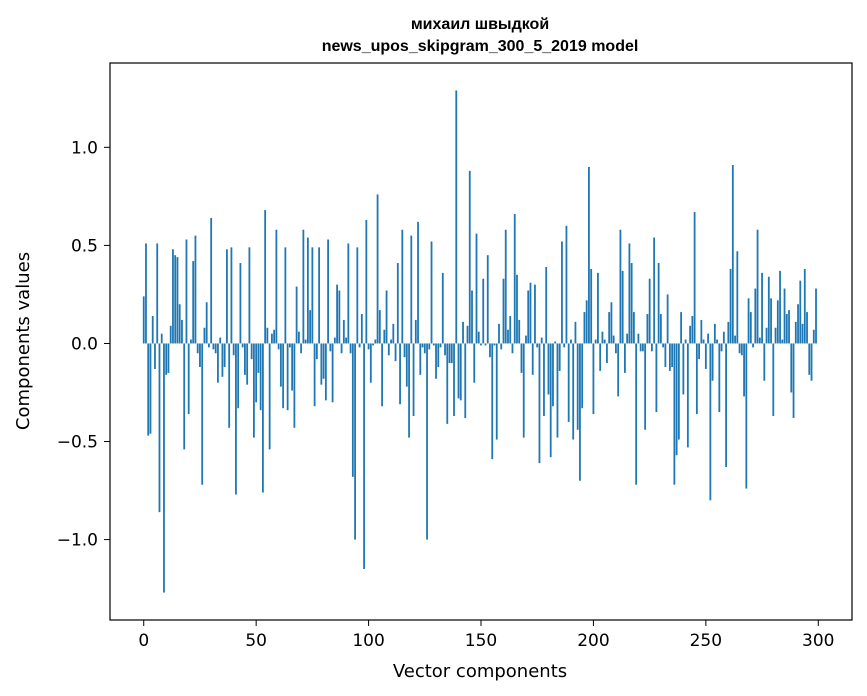 The height and width of the screenshot is (696, 867). I want to click on y-tick-label: 0.0, so click(84, 344).